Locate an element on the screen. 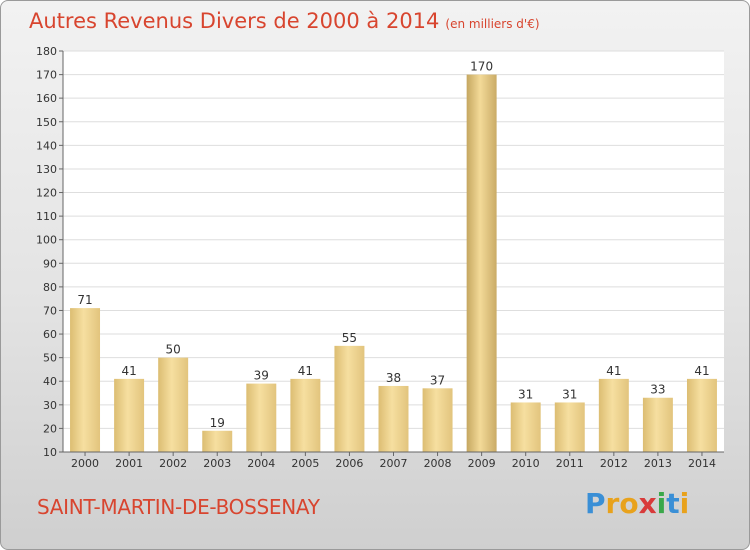 Image resolution: width=750 pixels, height=550 pixels. proxiti-logo: Proxiti is located at coordinates (637, 503).